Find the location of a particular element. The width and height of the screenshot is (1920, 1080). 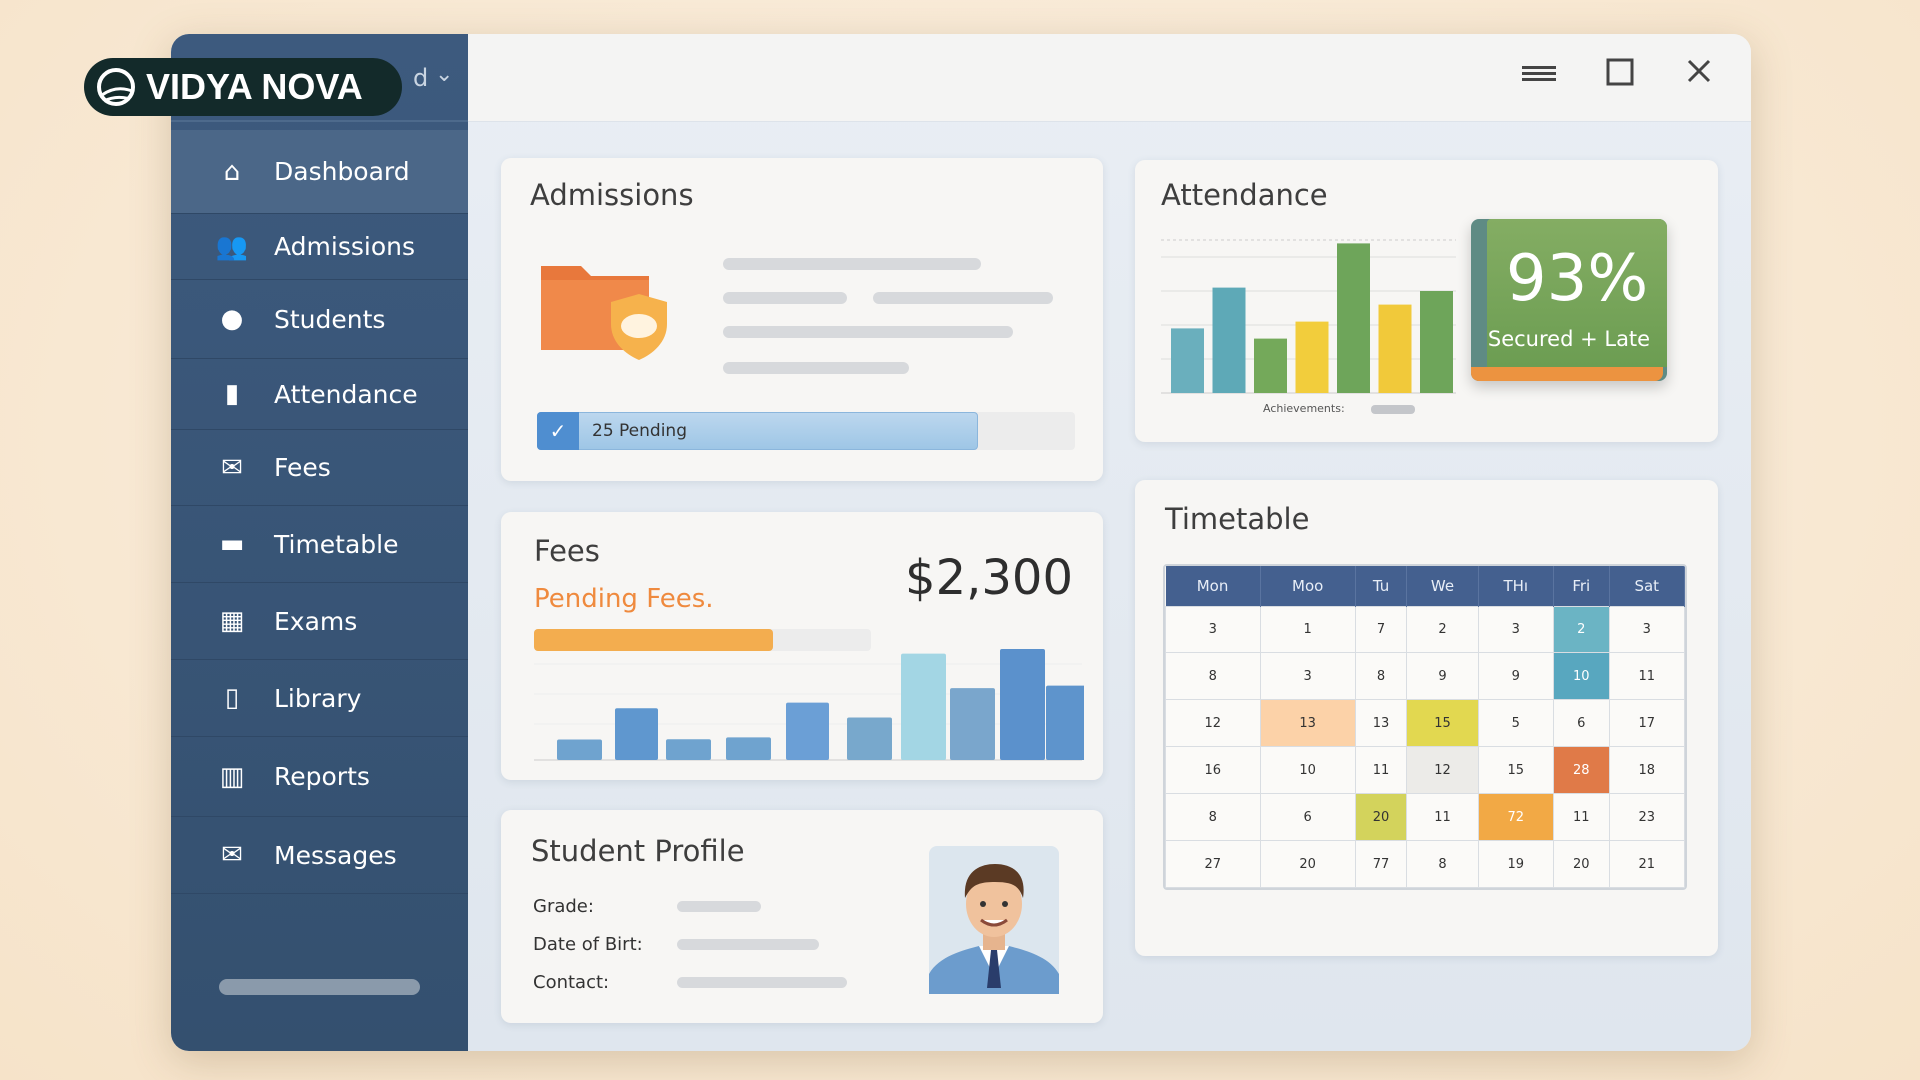

fees-card: Fees Pending Fees. $2,300 is located at coordinates (802, 646).